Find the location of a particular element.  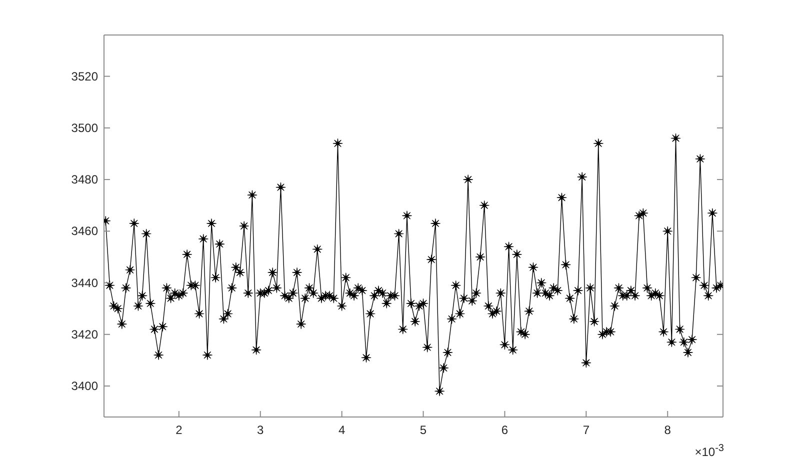

x-tick-label: 2 is located at coordinates (179, 430).